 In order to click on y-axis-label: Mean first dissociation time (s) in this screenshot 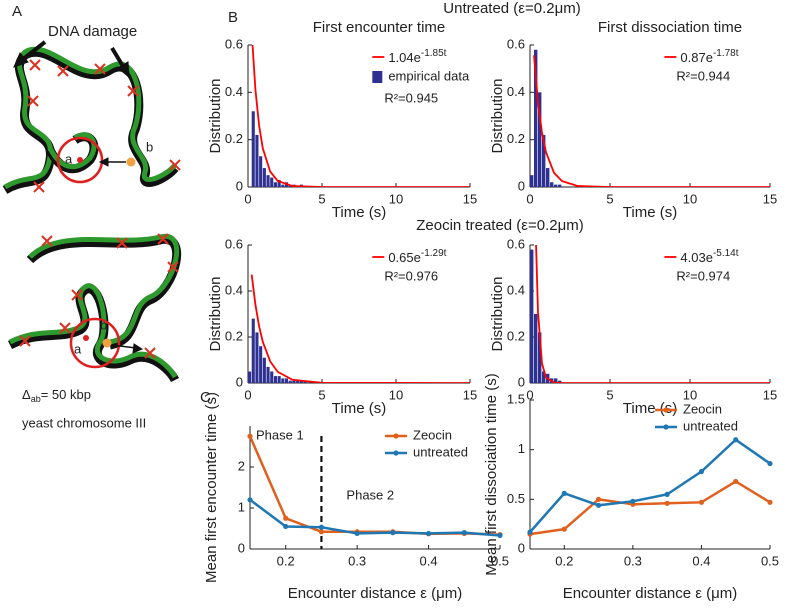, I will do `click(491, 474)`.